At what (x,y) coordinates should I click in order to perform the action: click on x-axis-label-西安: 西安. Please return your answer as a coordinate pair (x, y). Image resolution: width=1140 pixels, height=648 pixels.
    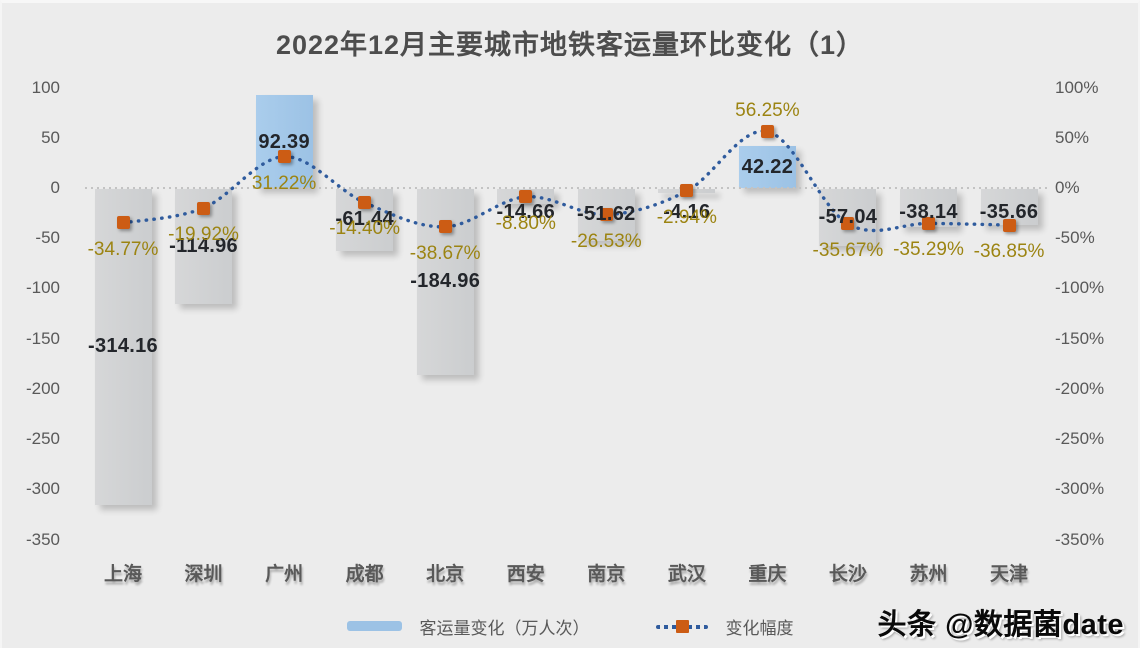
    Looking at the image, I should click on (525, 574).